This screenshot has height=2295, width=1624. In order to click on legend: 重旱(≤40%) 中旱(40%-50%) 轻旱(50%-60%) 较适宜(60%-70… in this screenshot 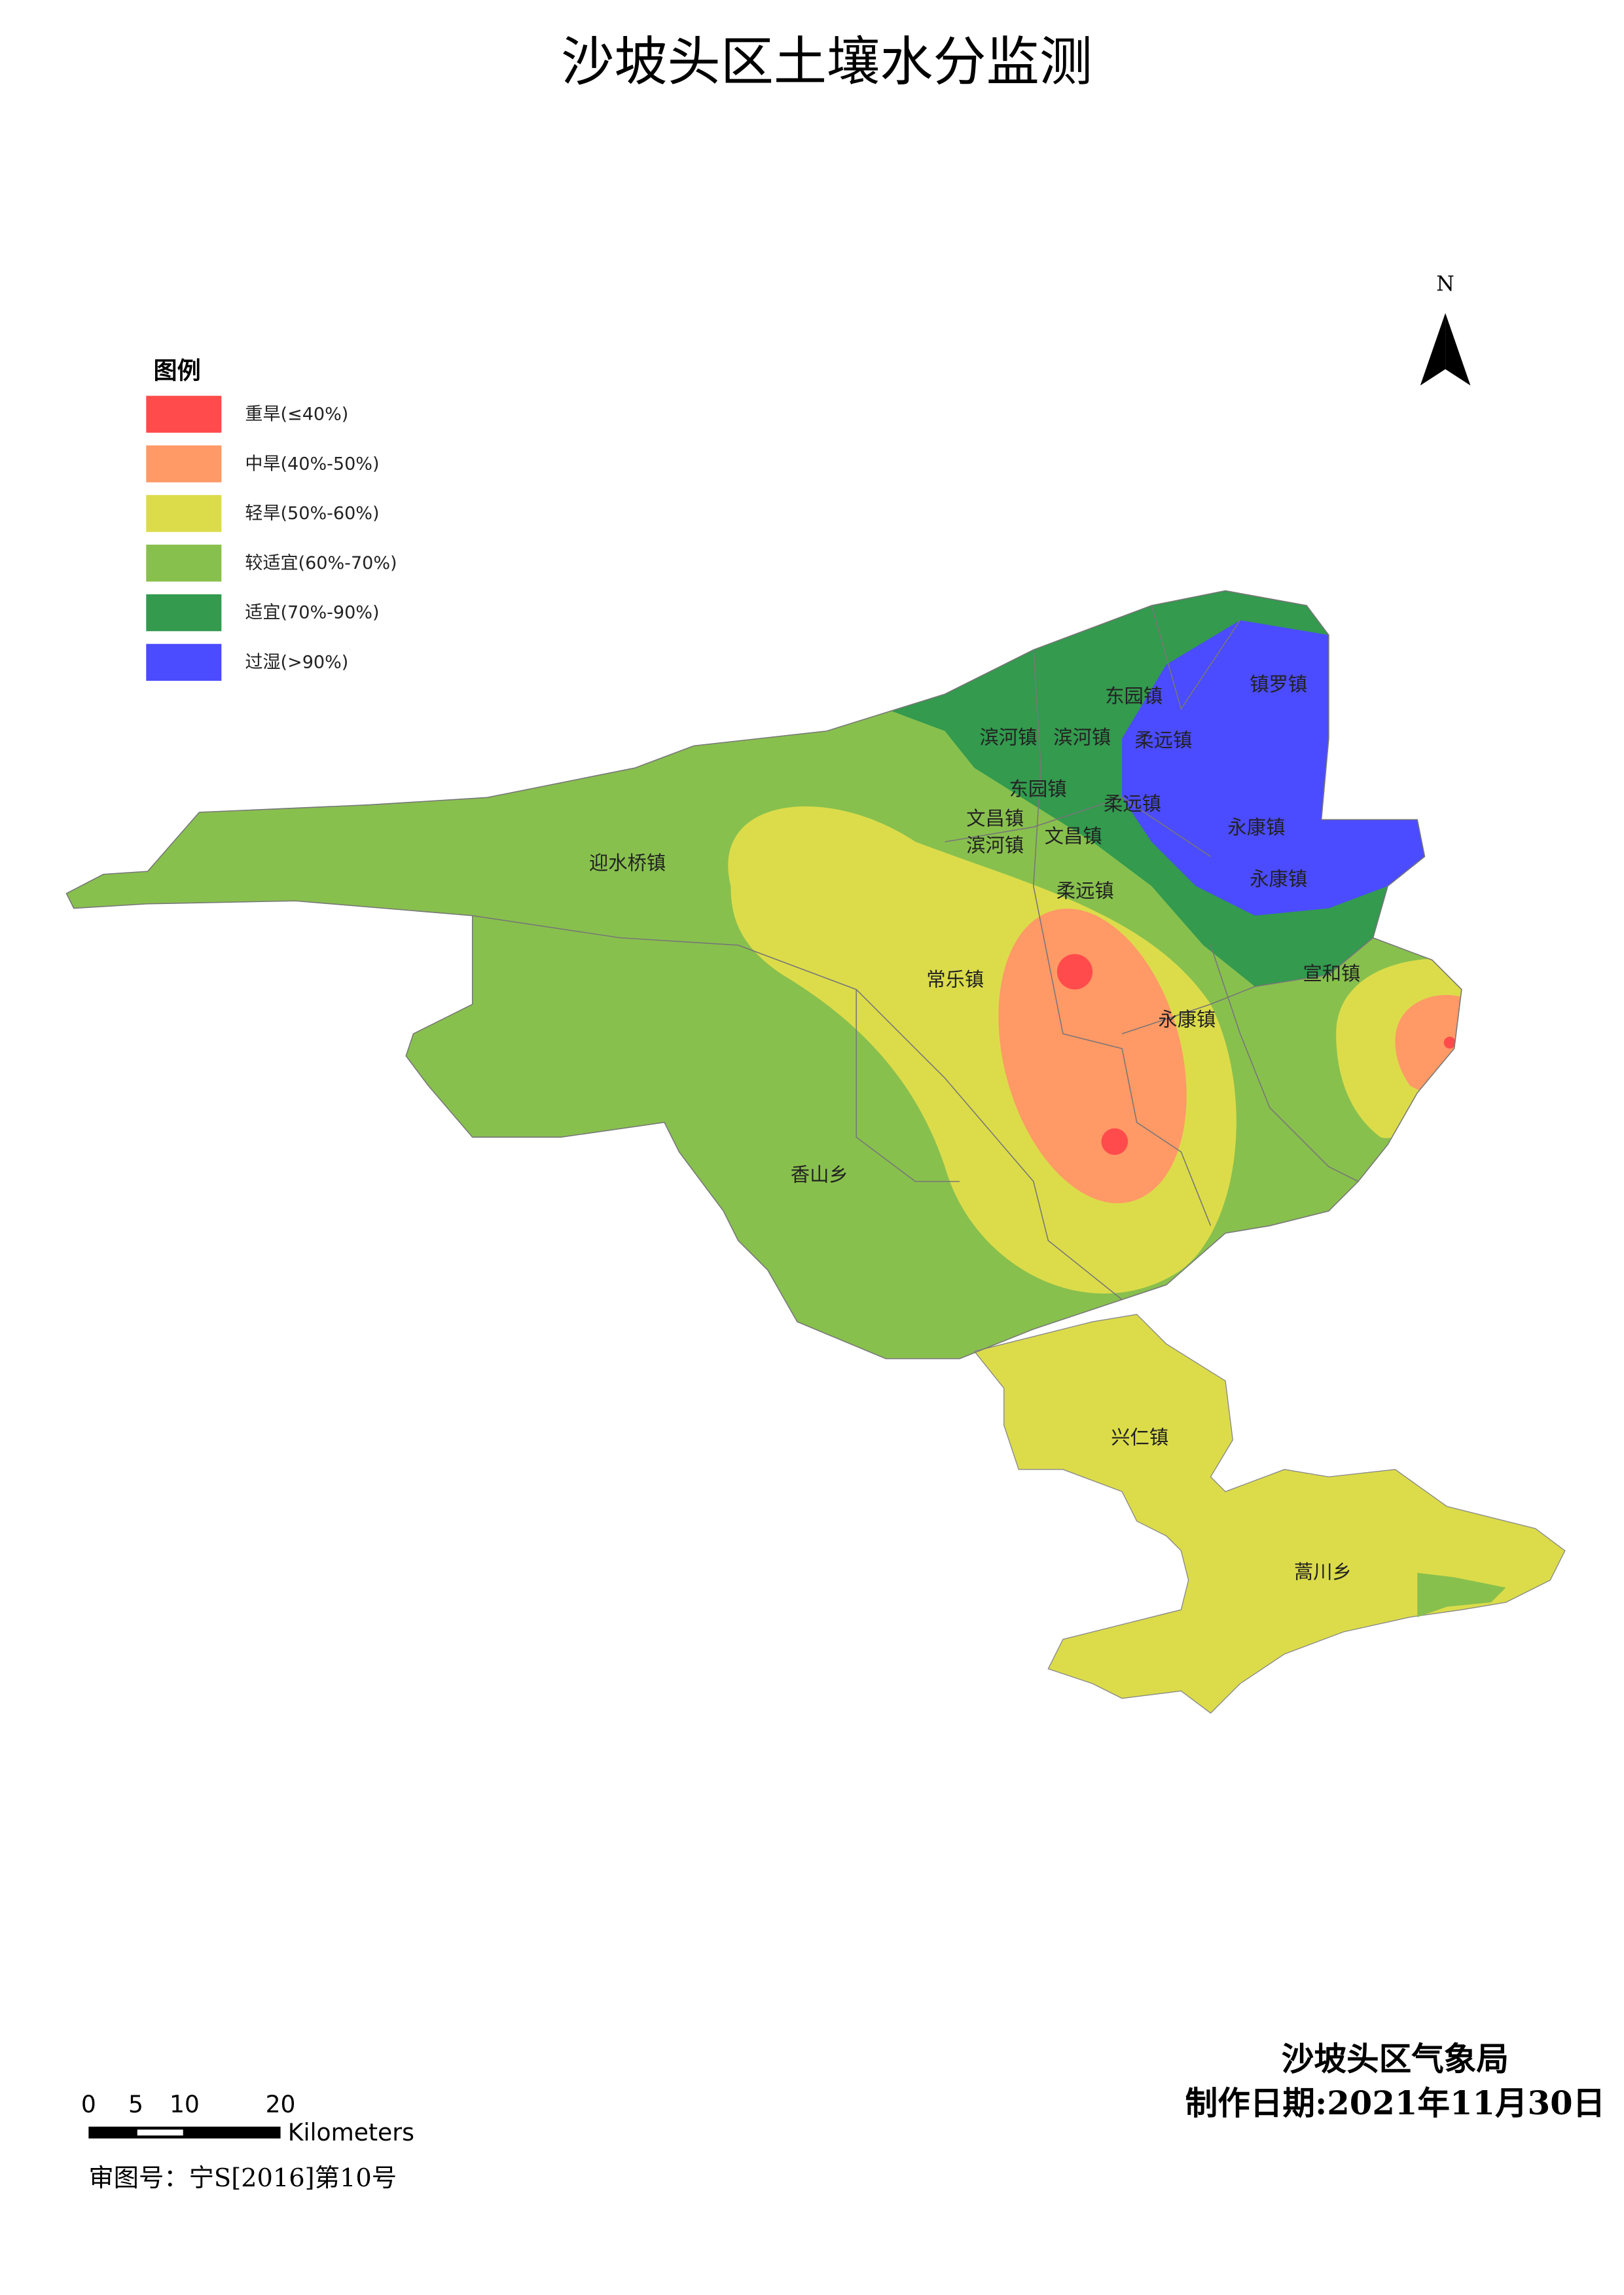, I will do `click(271, 538)`.